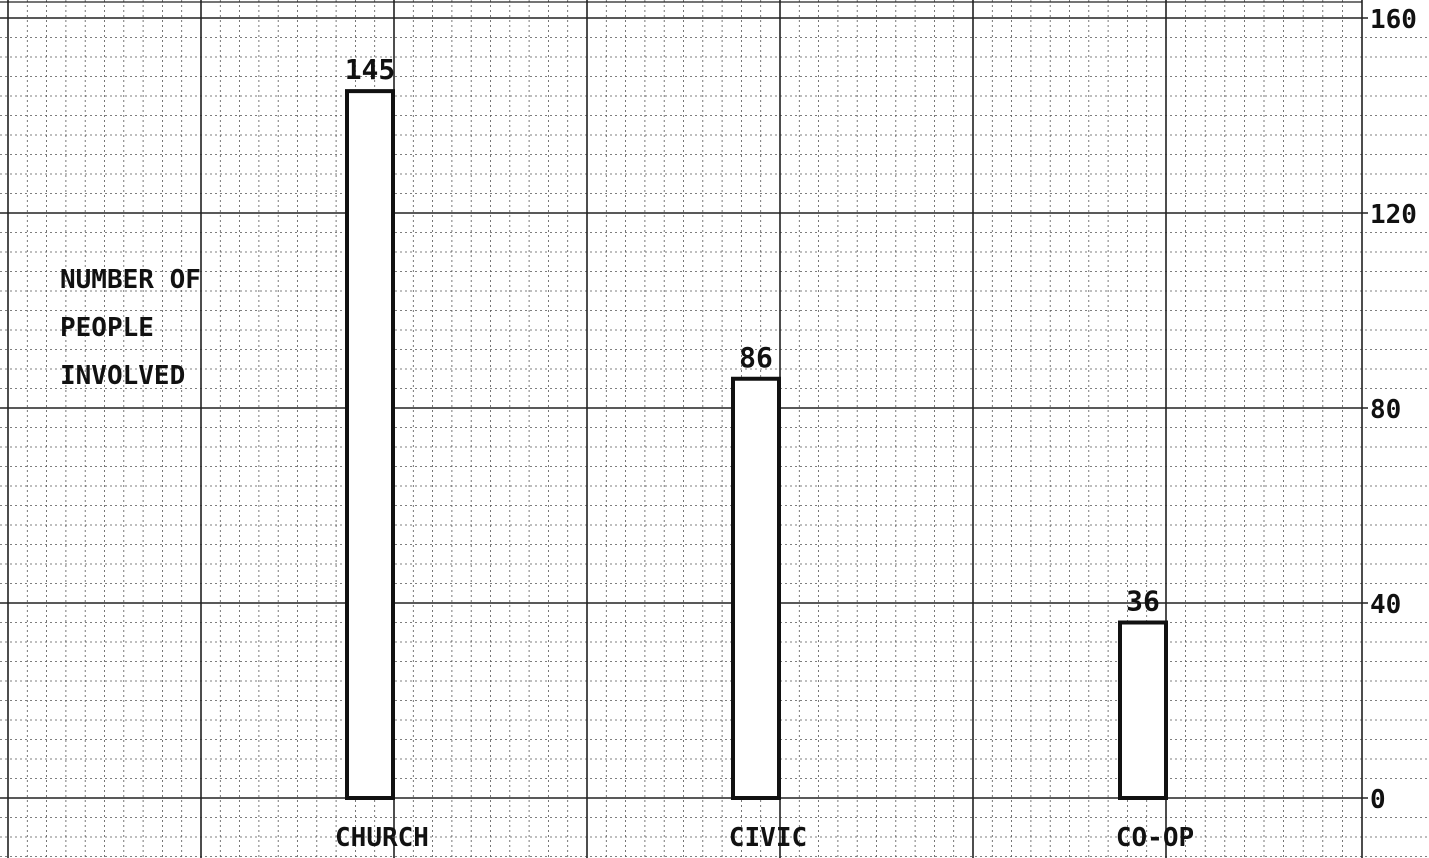 This screenshot has height=858, width=1429. What do you see at coordinates (370, 69) in the screenshot?
I see `data-label: 145` at bounding box center [370, 69].